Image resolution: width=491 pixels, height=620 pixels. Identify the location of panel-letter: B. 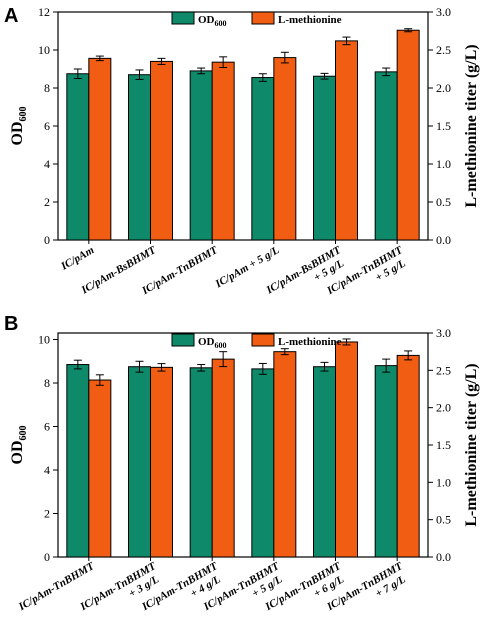
(11, 324).